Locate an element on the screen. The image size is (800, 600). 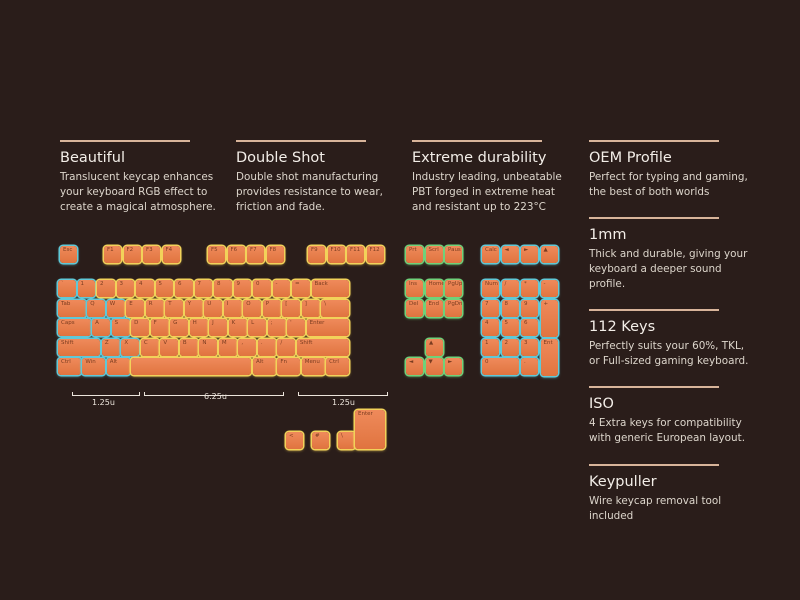
keycap: [ is located at coordinates (291, 308).